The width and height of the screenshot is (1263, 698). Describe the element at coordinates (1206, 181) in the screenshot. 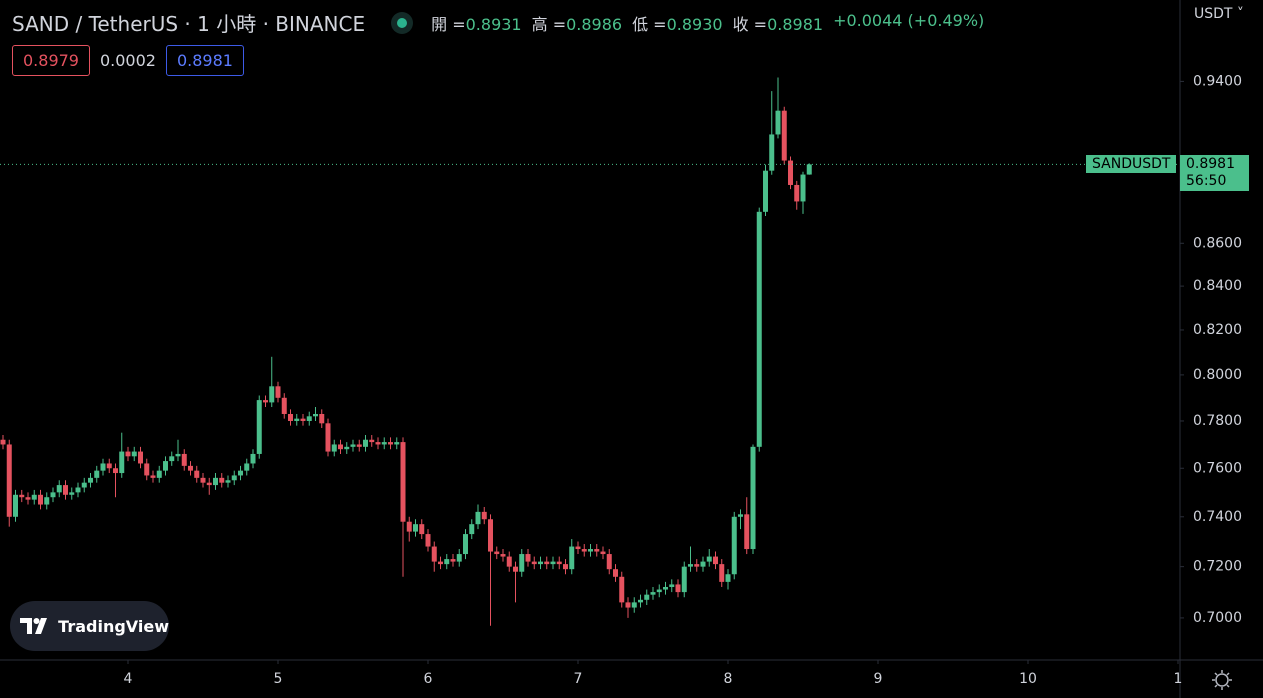

I see `countdown: 56:50` at that location.